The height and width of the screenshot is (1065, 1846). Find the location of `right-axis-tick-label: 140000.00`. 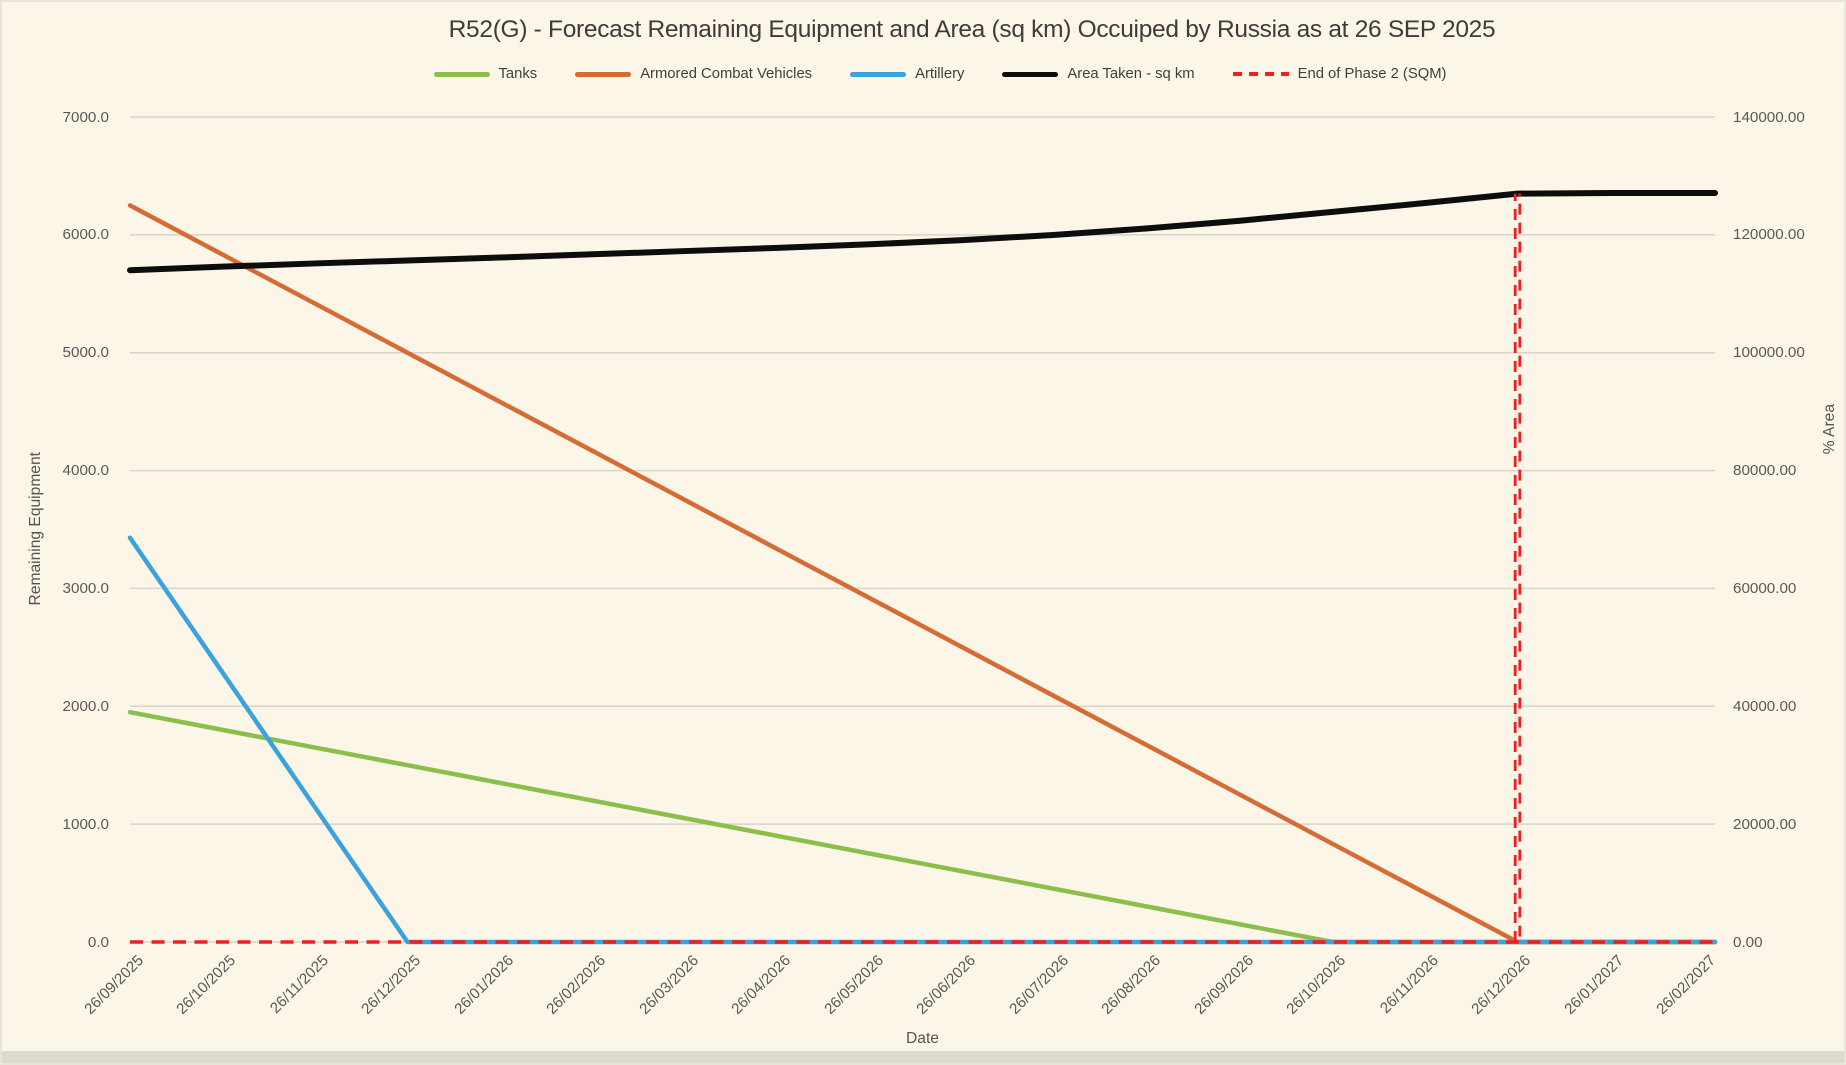

right-axis-tick-label: 140000.00 is located at coordinates (1769, 117).